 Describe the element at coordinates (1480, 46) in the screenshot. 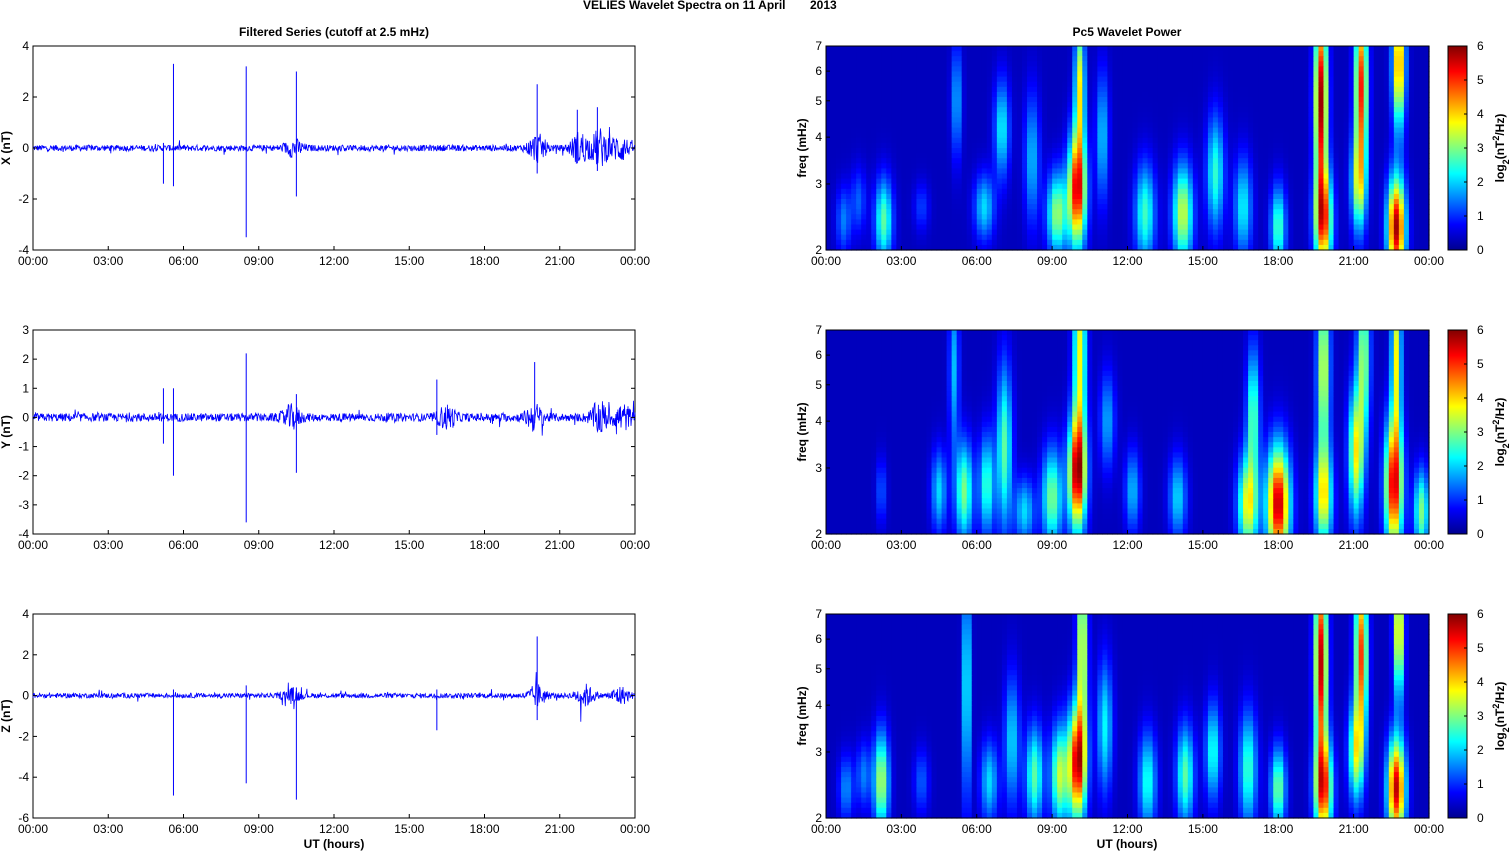

I see `wavelet-x-colorbar-tick-label: 6` at that location.